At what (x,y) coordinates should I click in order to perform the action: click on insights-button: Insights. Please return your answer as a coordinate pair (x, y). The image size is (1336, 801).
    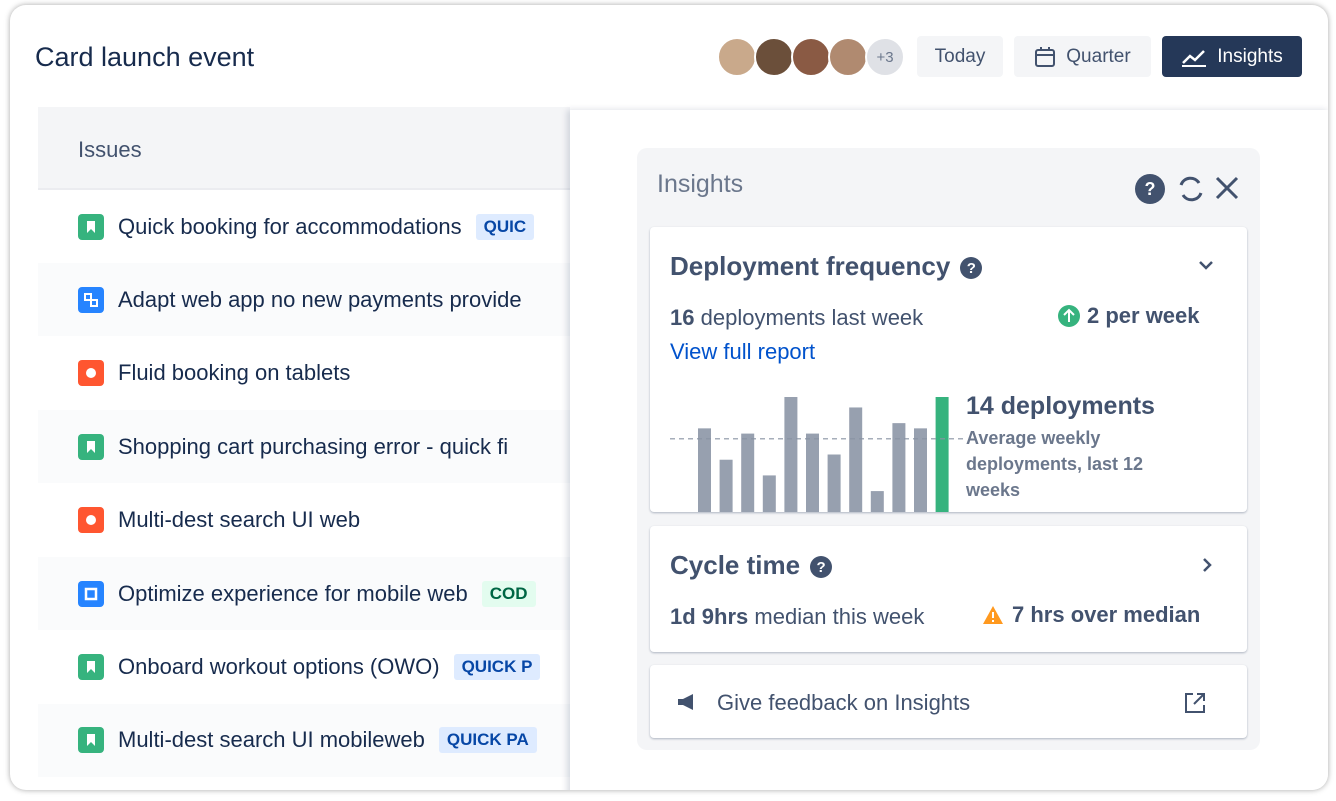
    Looking at the image, I should click on (1232, 56).